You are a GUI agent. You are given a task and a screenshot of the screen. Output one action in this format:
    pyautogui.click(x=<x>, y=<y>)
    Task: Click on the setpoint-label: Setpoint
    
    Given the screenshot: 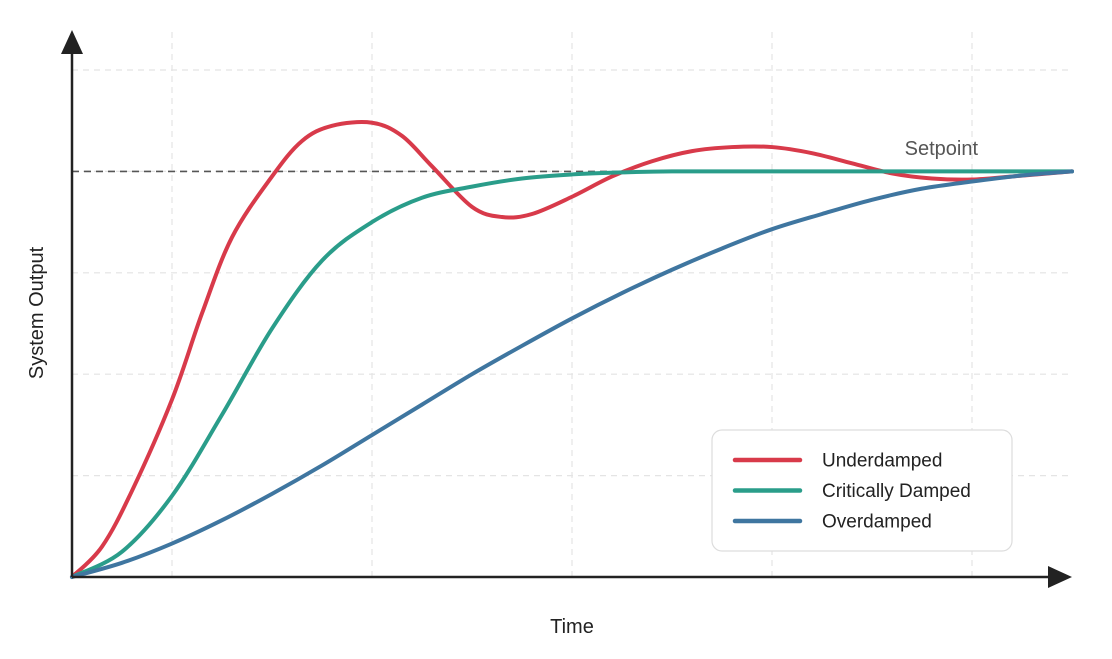 What is the action you would take?
    pyautogui.click(x=942, y=149)
    